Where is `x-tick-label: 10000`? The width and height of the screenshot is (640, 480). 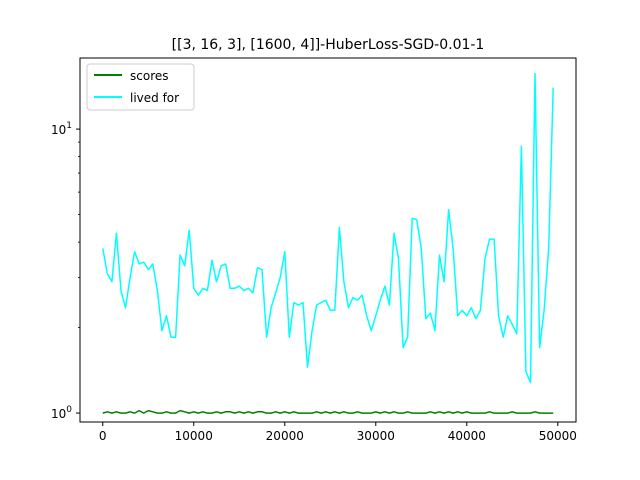 x-tick-label: 10000 is located at coordinates (194, 436).